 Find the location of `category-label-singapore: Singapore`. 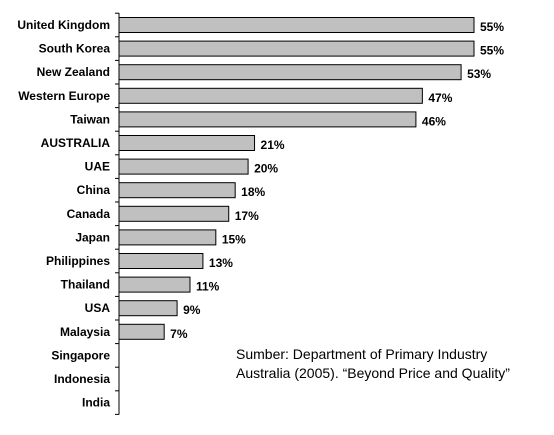

category-label-singapore: Singapore is located at coordinates (80, 355).